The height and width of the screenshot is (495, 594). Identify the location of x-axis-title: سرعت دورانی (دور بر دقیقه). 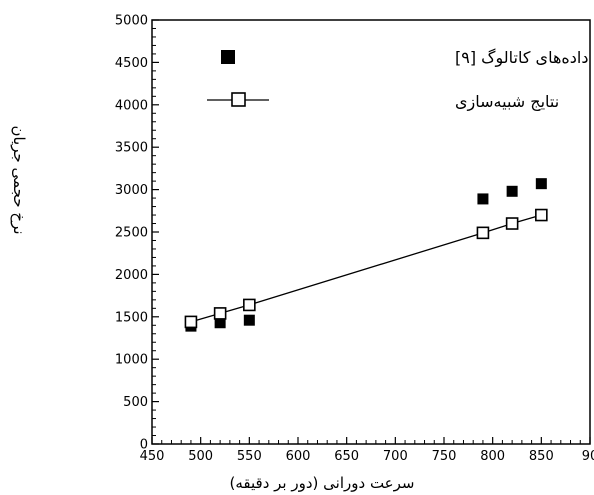
(322, 483).